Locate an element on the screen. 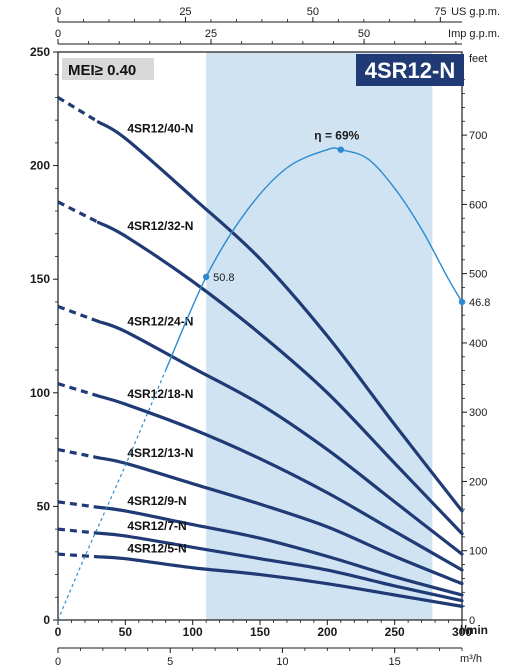 This screenshot has width=520, height=672. efficiency-curve-dashed is located at coordinates (112, 495).